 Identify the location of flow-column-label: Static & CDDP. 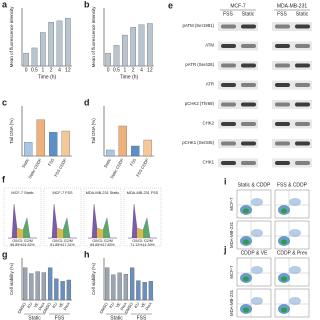
(254, 185).